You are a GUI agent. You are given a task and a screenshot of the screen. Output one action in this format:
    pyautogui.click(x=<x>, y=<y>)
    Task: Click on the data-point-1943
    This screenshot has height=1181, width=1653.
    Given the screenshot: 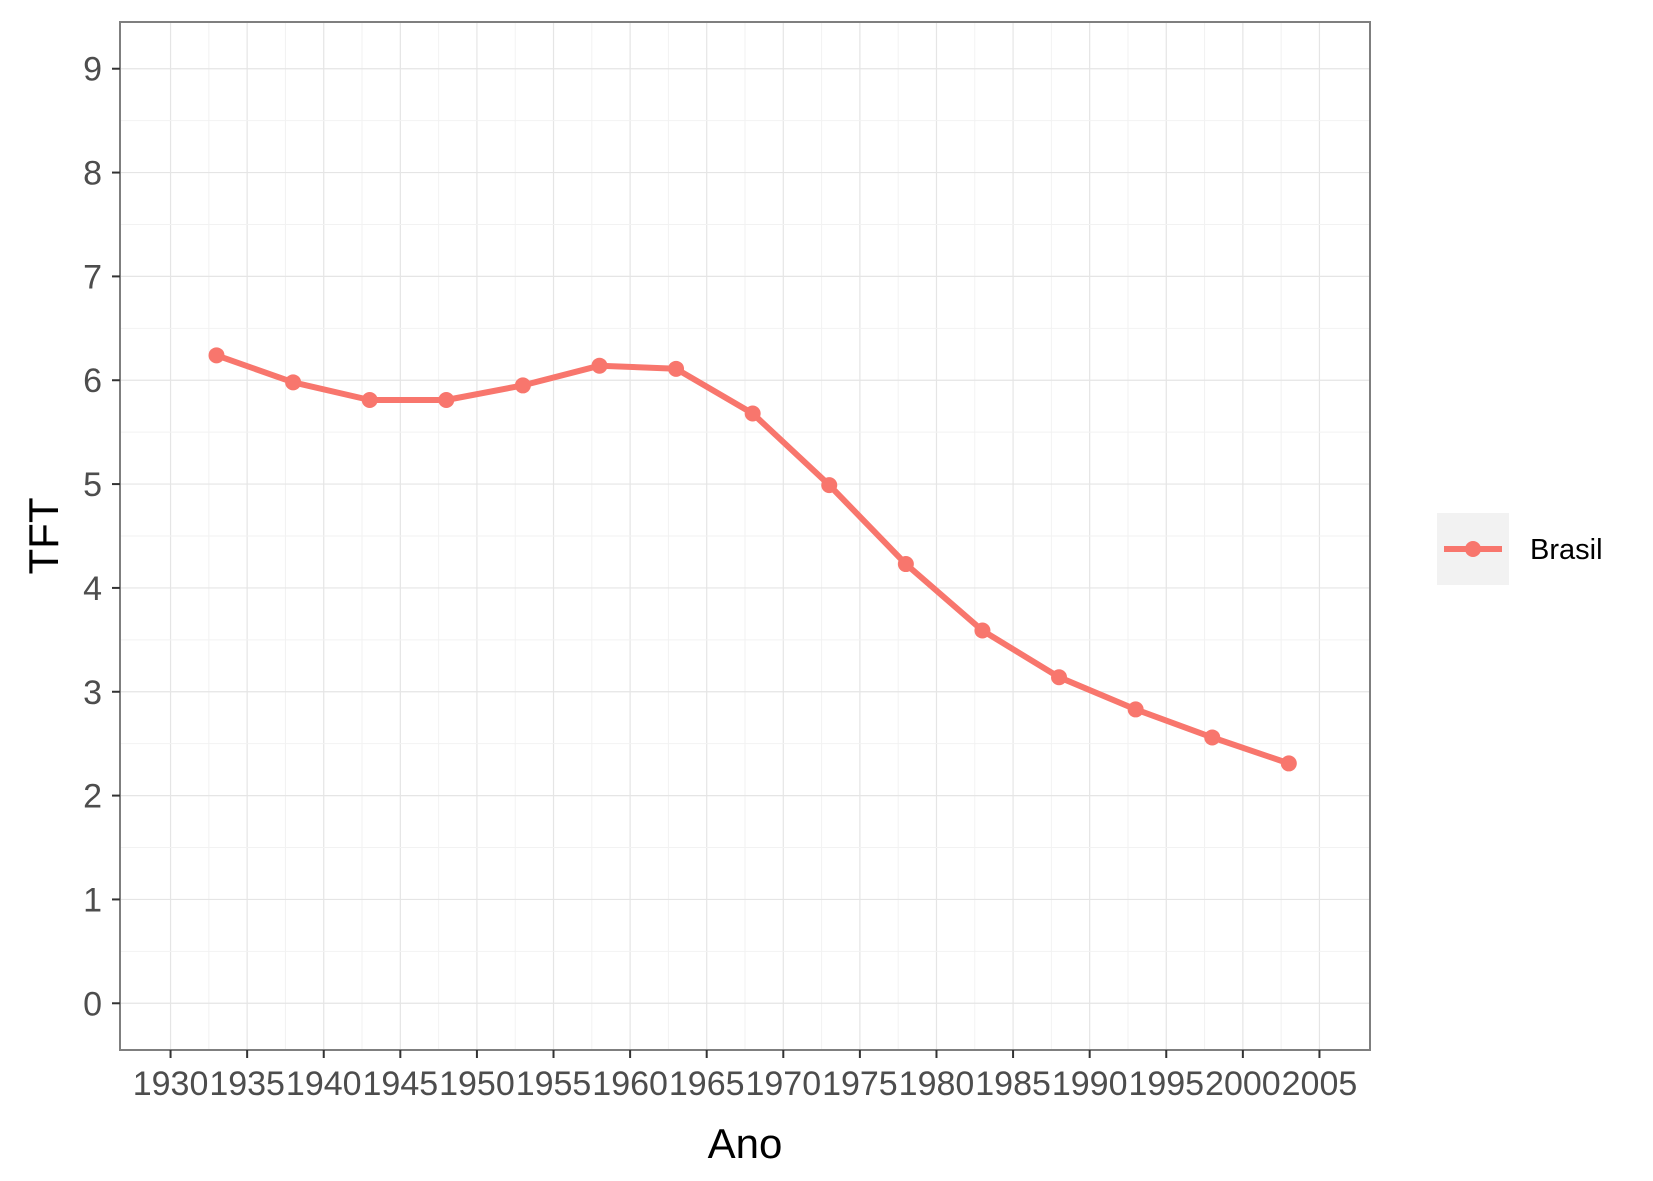 What is the action you would take?
    pyautogui.click(x=369, y=399)
    